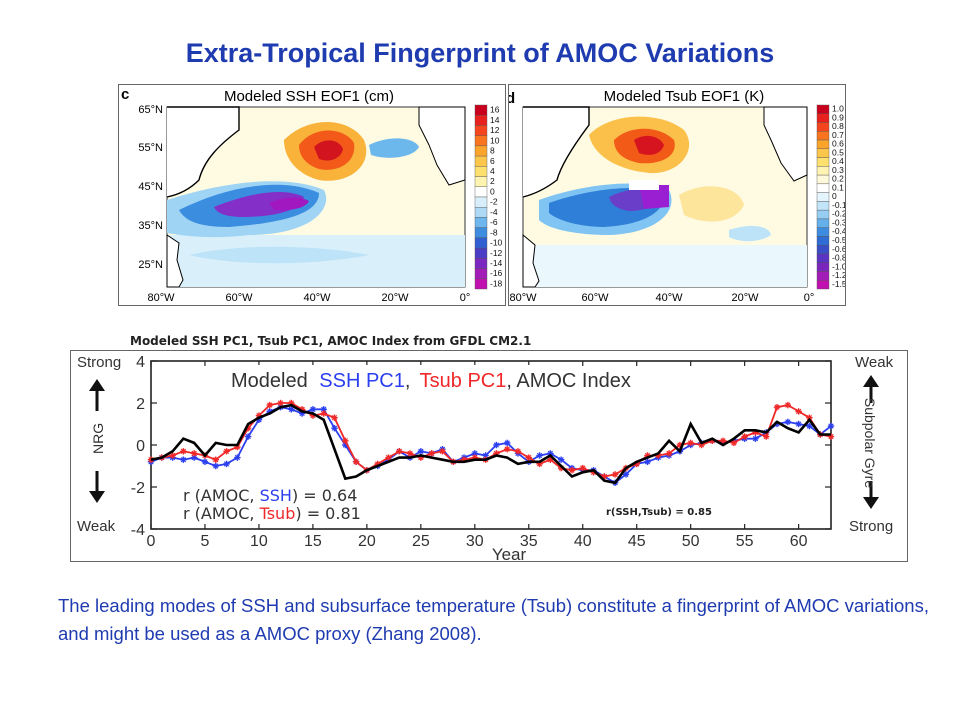 The width and height of the screenshot is (960, 720). What do you see at coordinates (838, 117) in the screenshot?
I see `tsub-colorbar-label: 0.9` at bounding box center [838, 117].